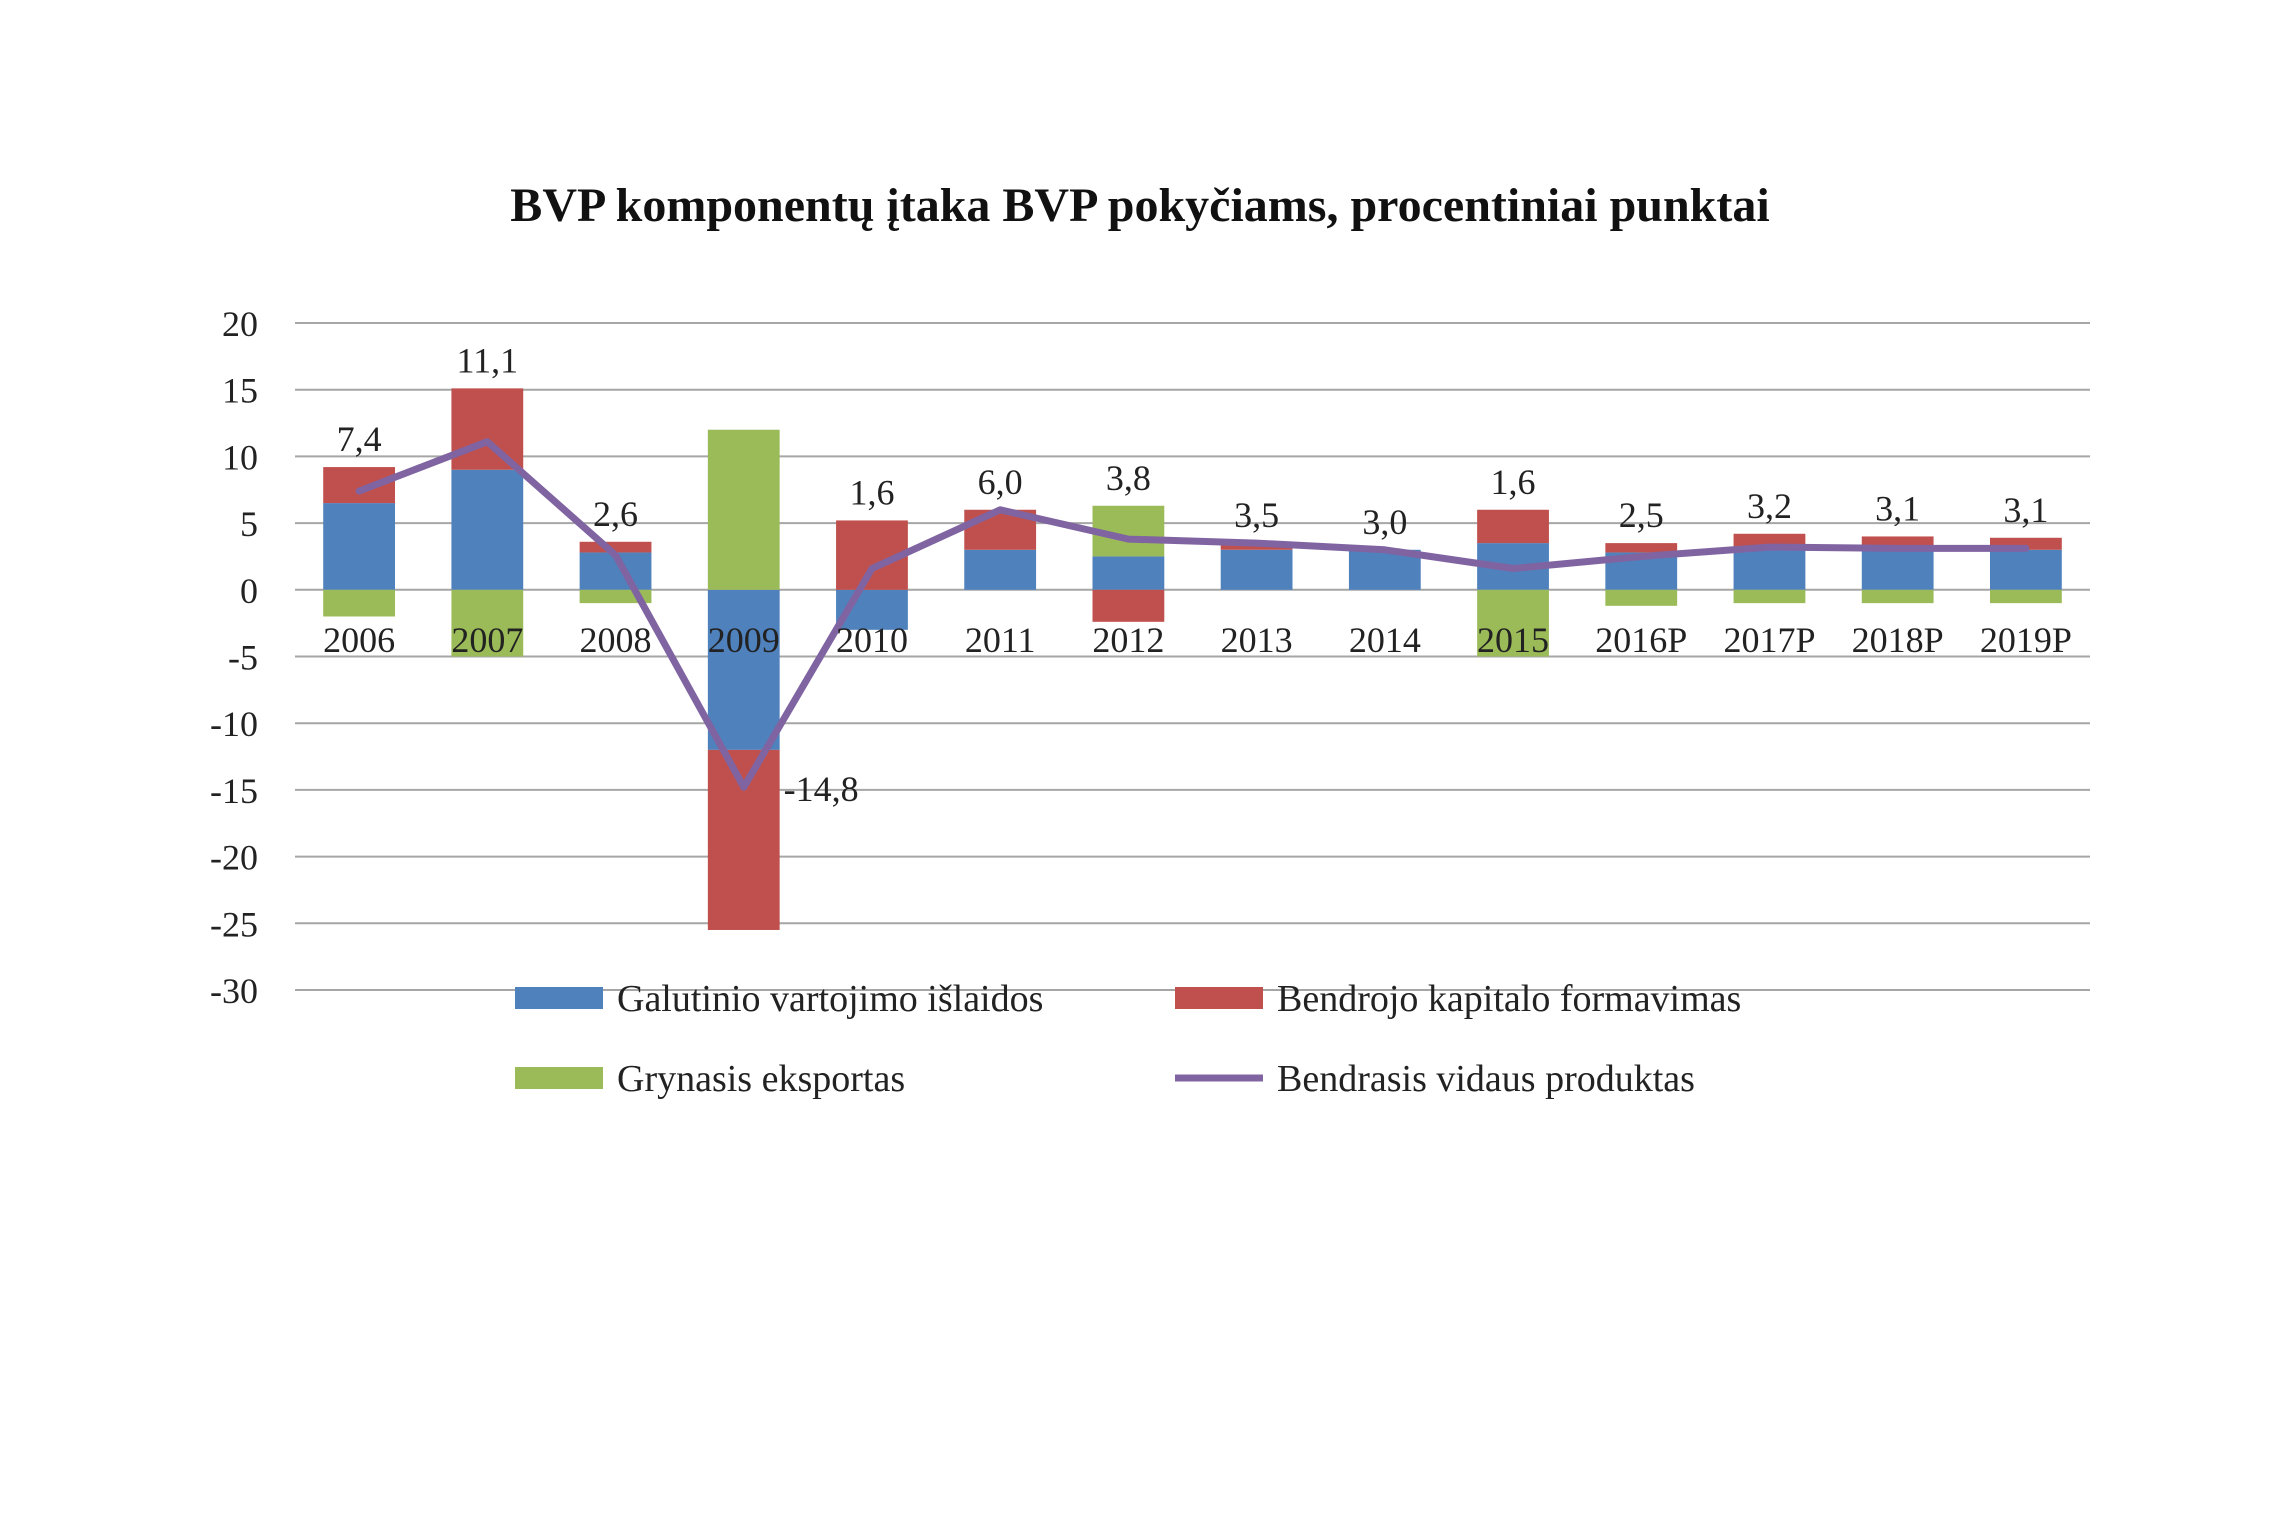 Image resolution: width=2280 pixels, height=1520 pixels. I want to click on y-tick-label: 5, so click(249, 524).